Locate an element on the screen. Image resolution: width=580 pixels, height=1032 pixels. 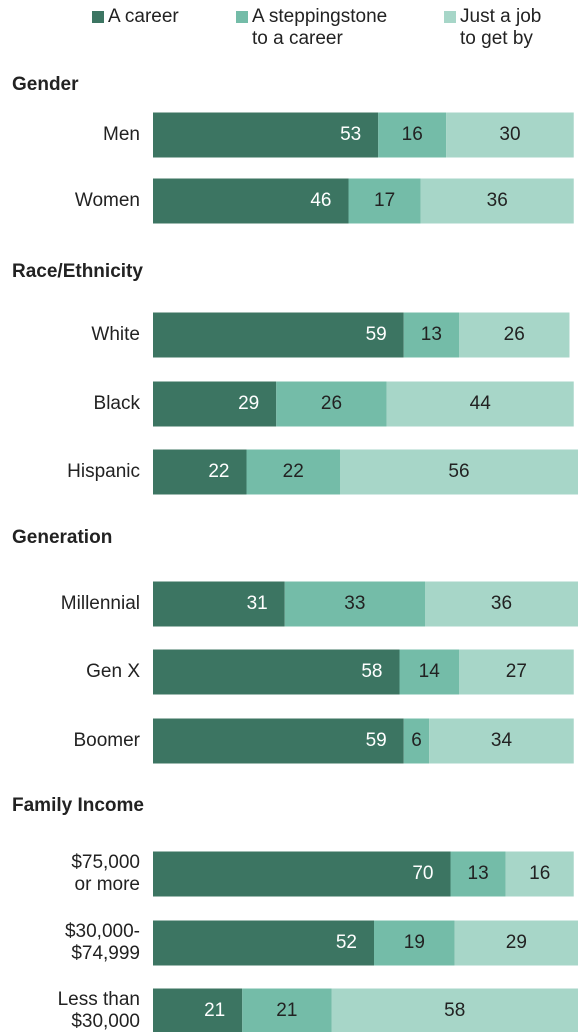
legend-swatch-career is located at coordinates (98, 17).